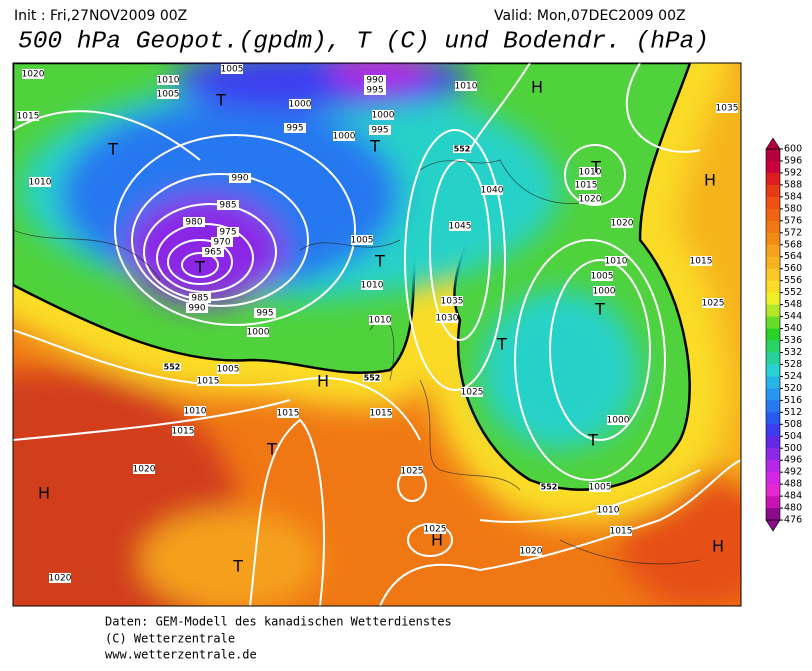 Image resolution: width=812 pixels, height=671 pixels. What do you see at coordinates (793, 304) in the screenshot?
I see `colorbar-label: 548` at bounding box center [793, 304].